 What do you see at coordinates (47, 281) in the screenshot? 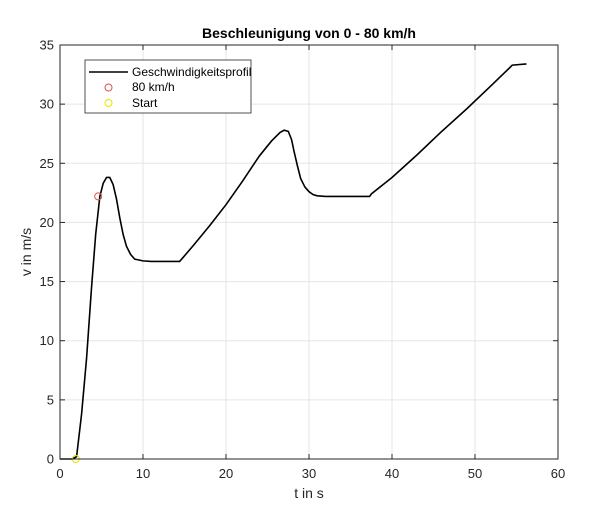
I see `y-tick-label: 15` at bounding box center [47, 281].